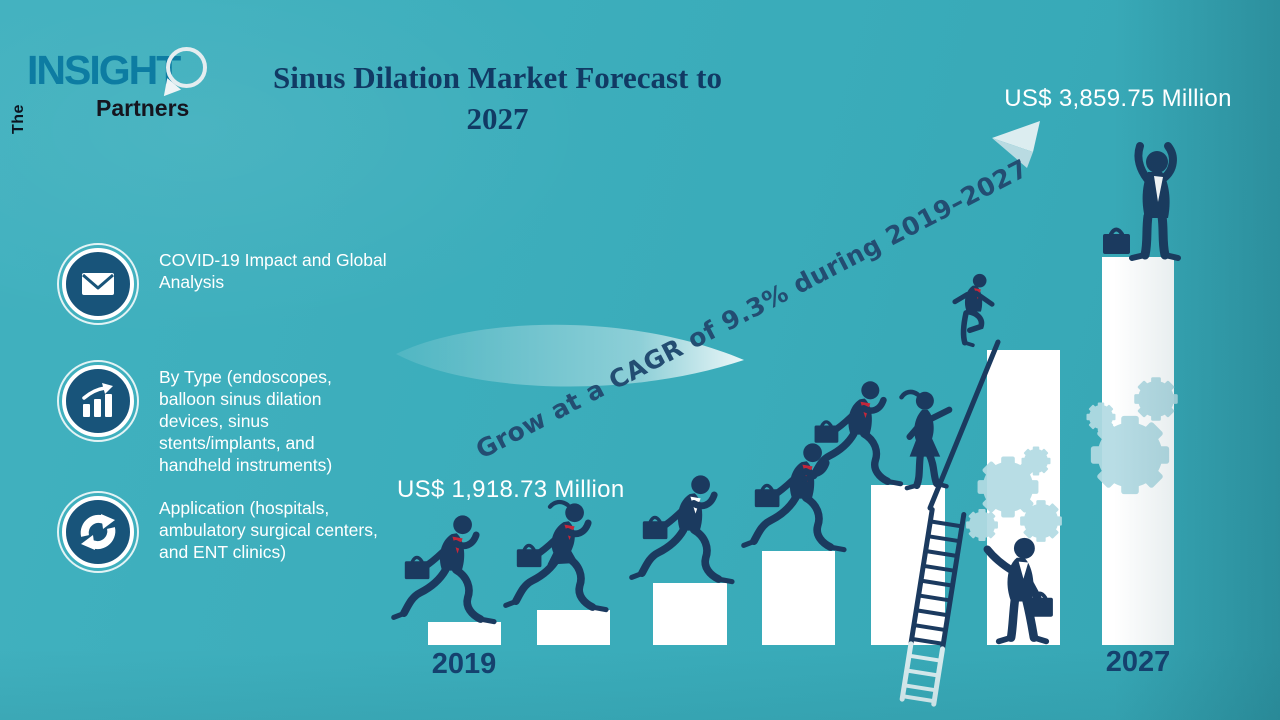 This screenshot has width=1280, height=720. What do you see at coordinates (570, 355) in the screenshot?
I see `background-swoosh` at bounding box center [570, 355].